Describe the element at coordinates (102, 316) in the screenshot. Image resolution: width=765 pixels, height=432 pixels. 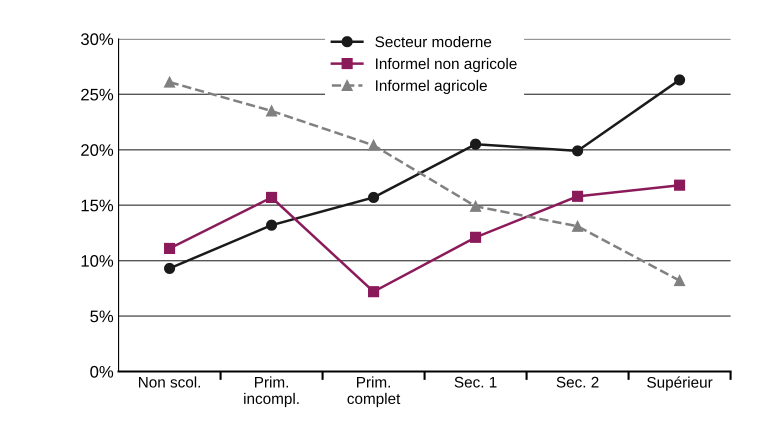
I see `y-tick-label: 5%` at that location.